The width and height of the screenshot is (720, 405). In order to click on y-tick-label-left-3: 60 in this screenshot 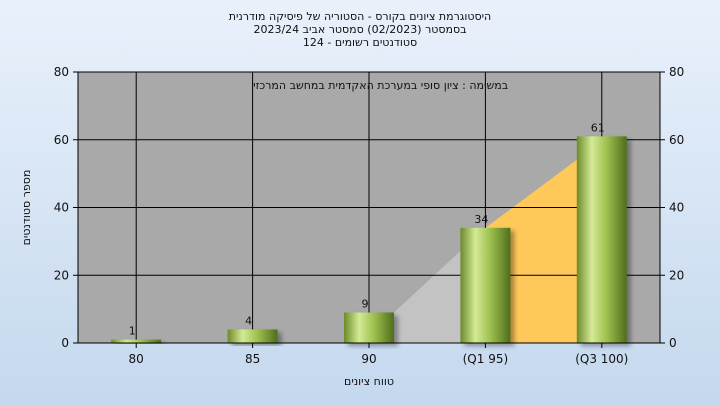, I will do `click(61, 140)`.